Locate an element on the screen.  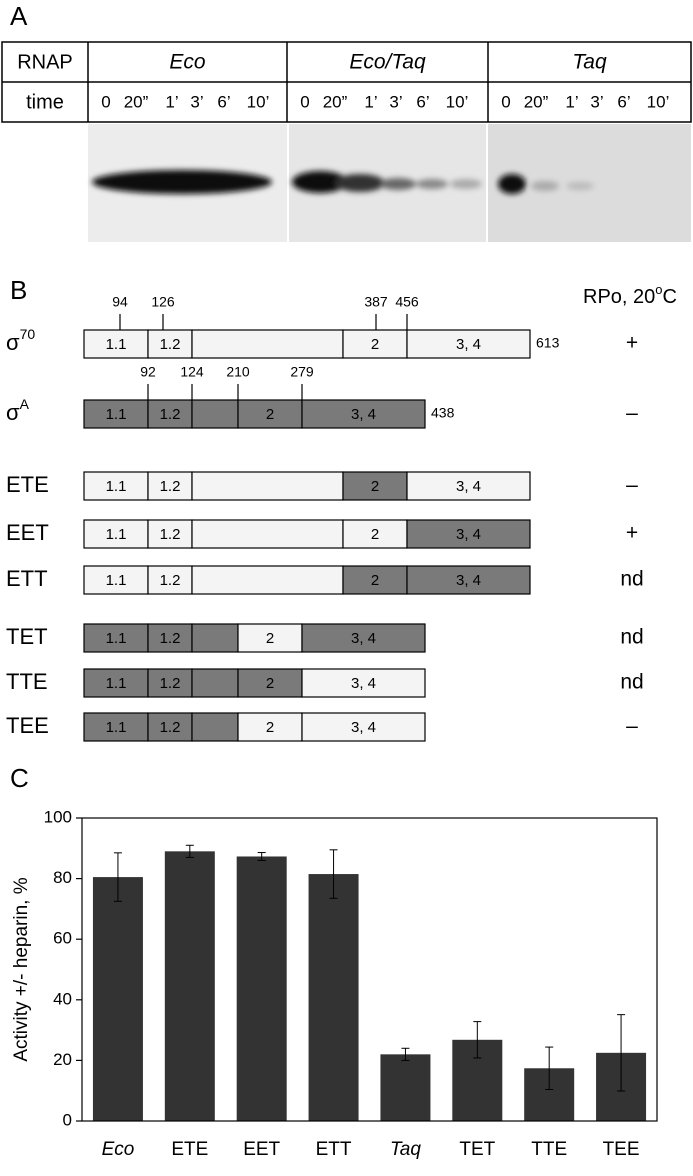
x-tick-label: TEE is located at coordinates (621, 1149).